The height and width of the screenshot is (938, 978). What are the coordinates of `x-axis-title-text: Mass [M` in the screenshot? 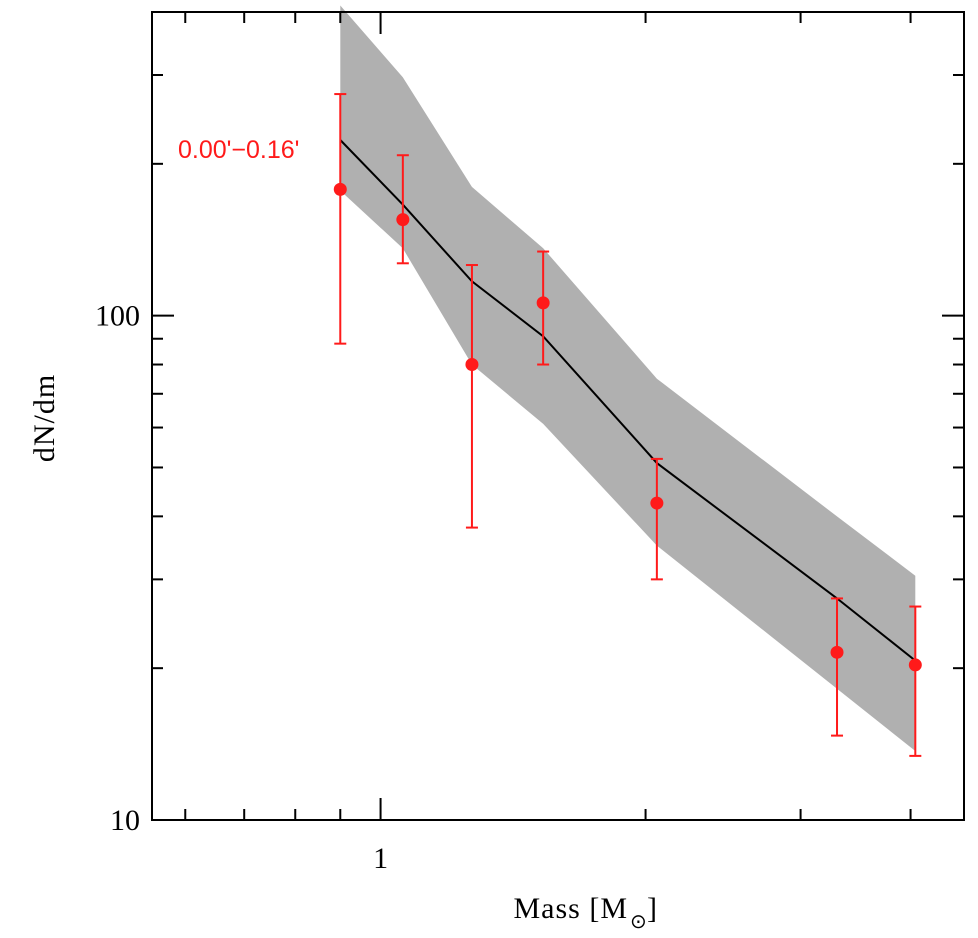 It's located at (570, 908).